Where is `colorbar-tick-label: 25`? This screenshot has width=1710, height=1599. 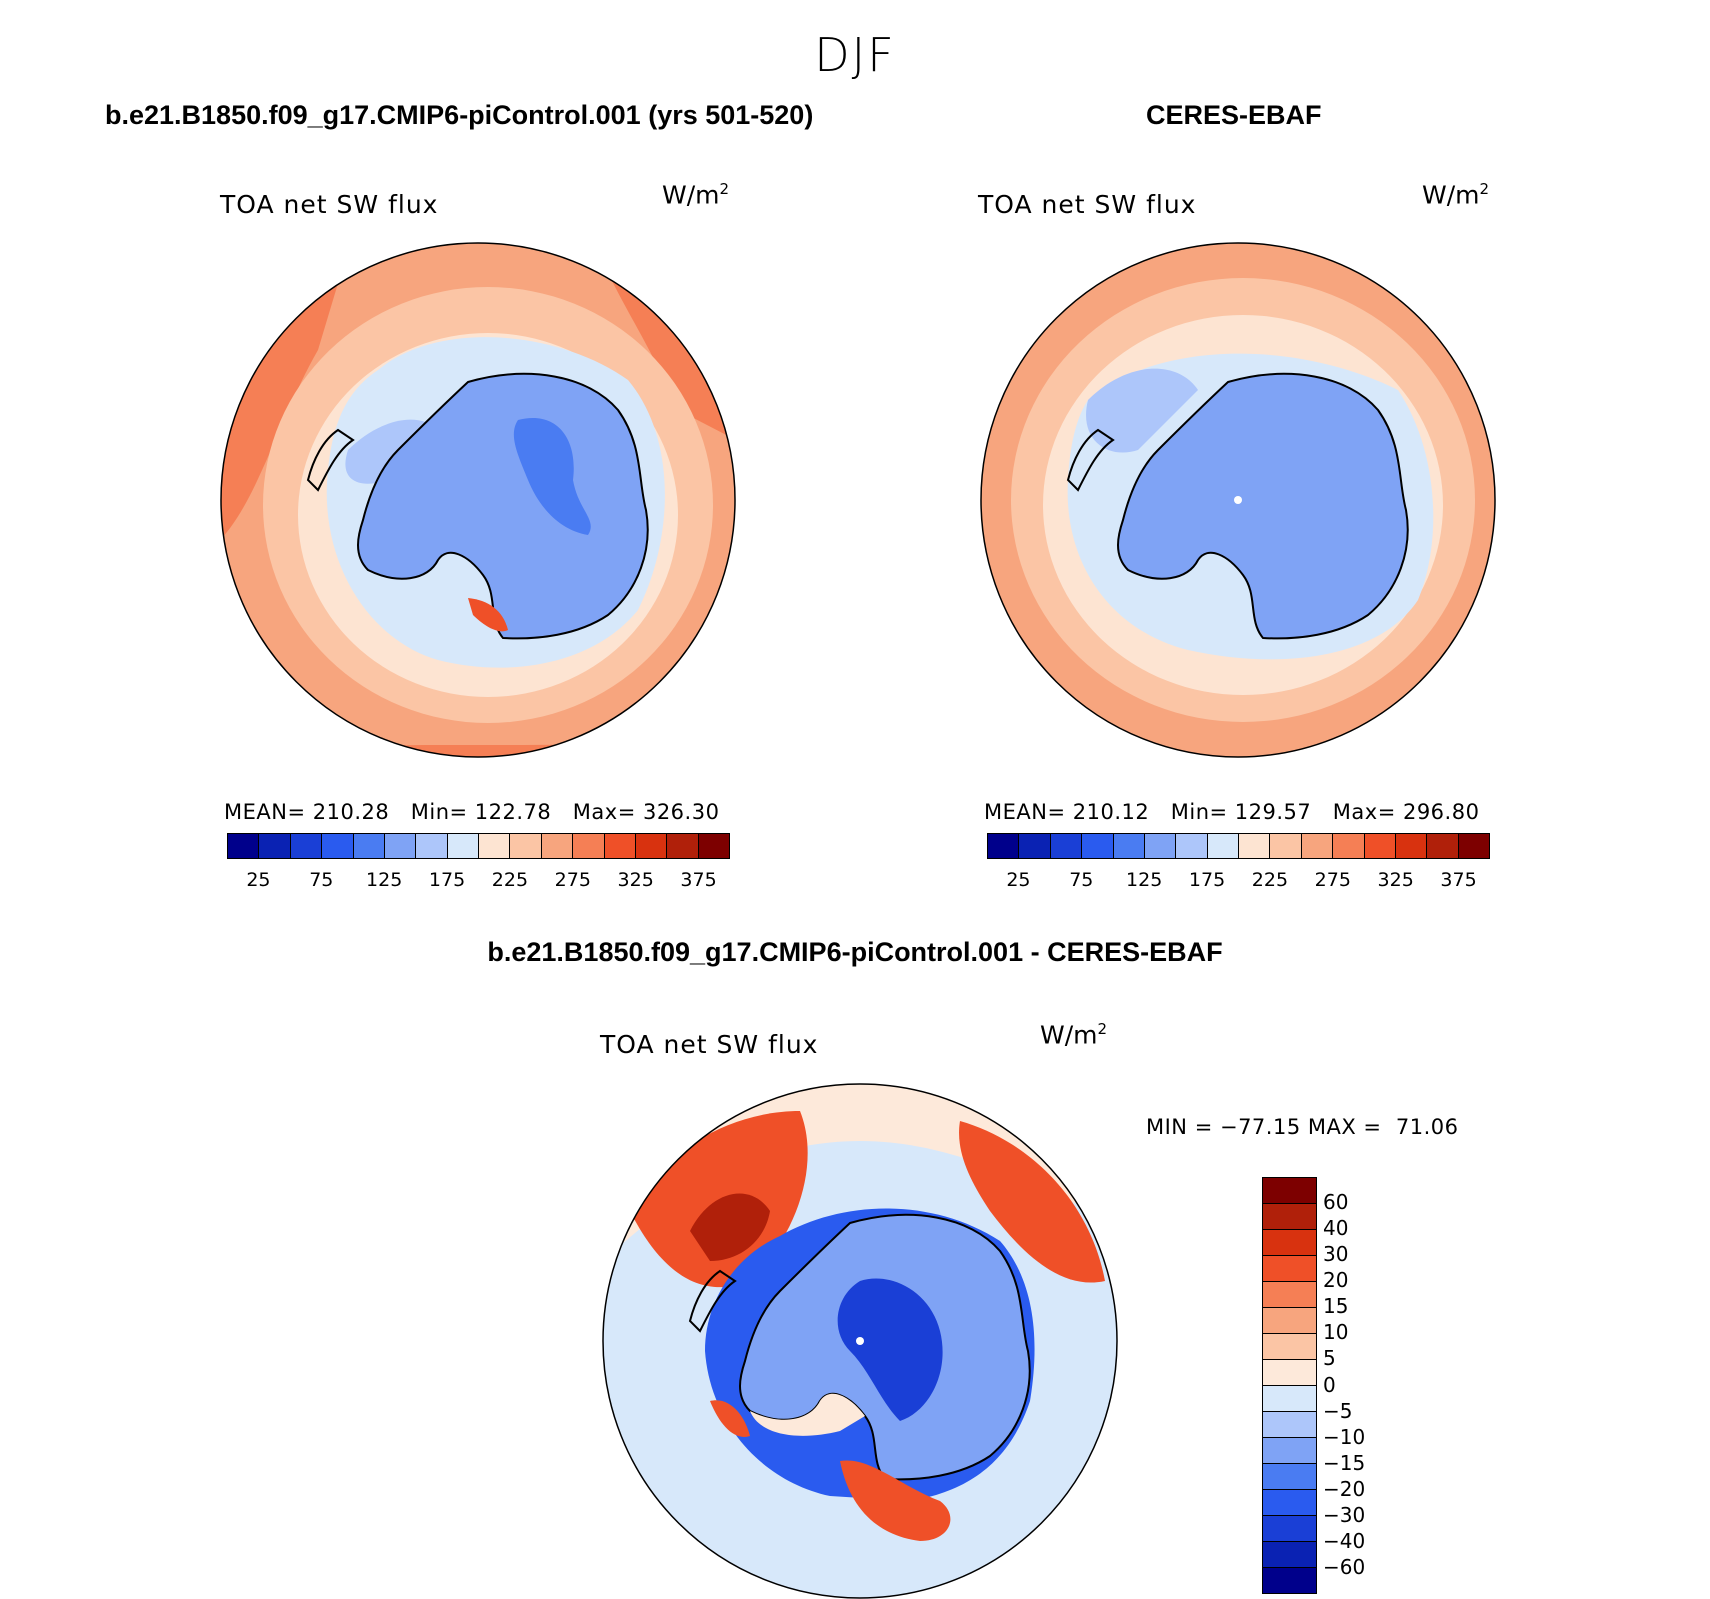 colorbar-tick-label: 25 is located at coordinates (1018, 880).